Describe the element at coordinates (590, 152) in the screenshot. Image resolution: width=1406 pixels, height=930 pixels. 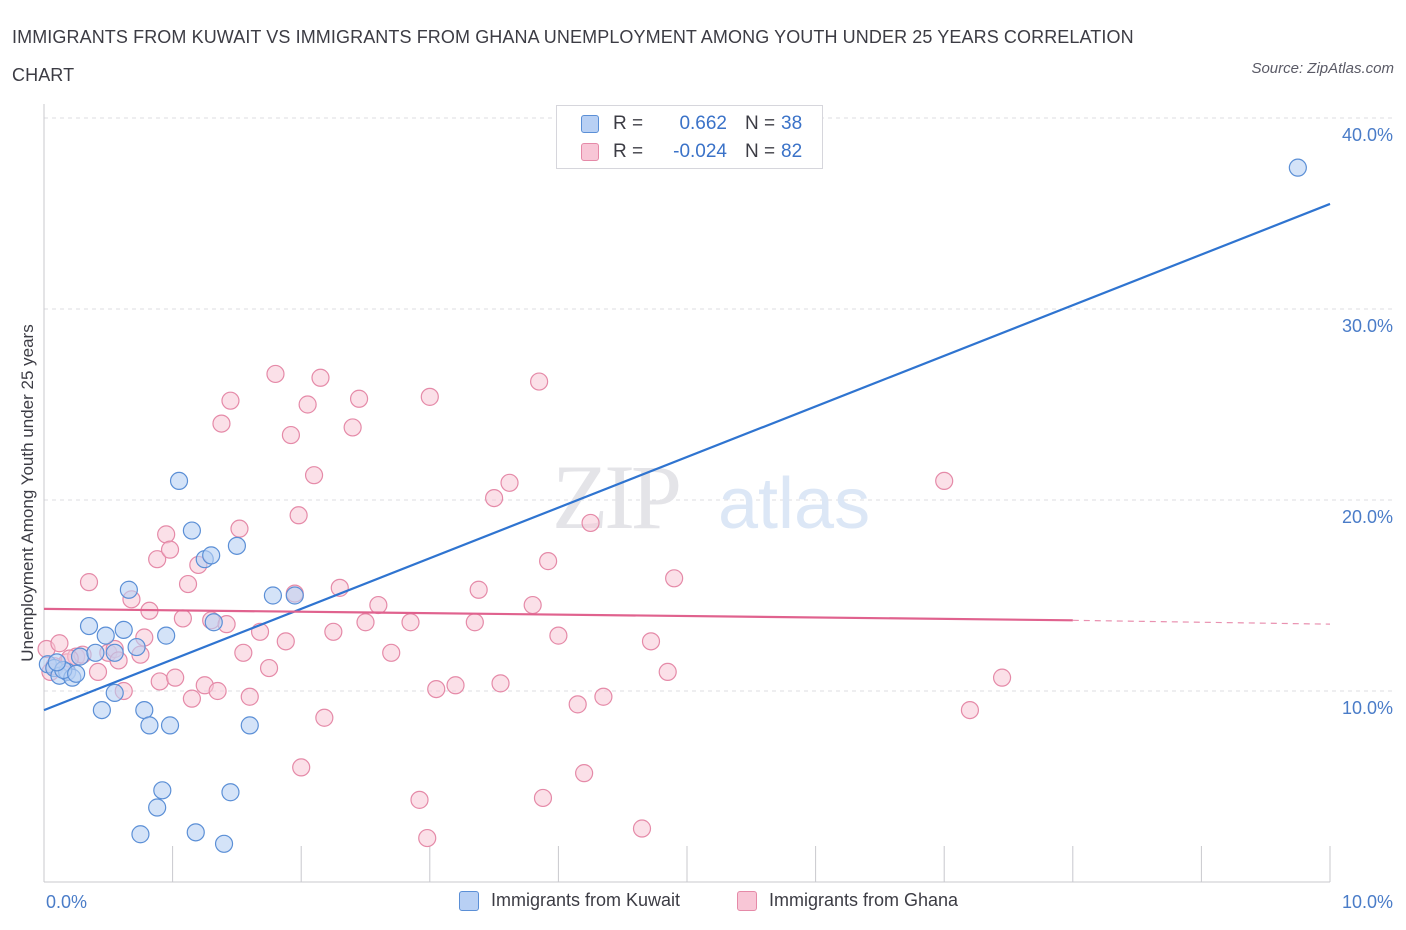
I see `legend-swatch-ghana` at that location.